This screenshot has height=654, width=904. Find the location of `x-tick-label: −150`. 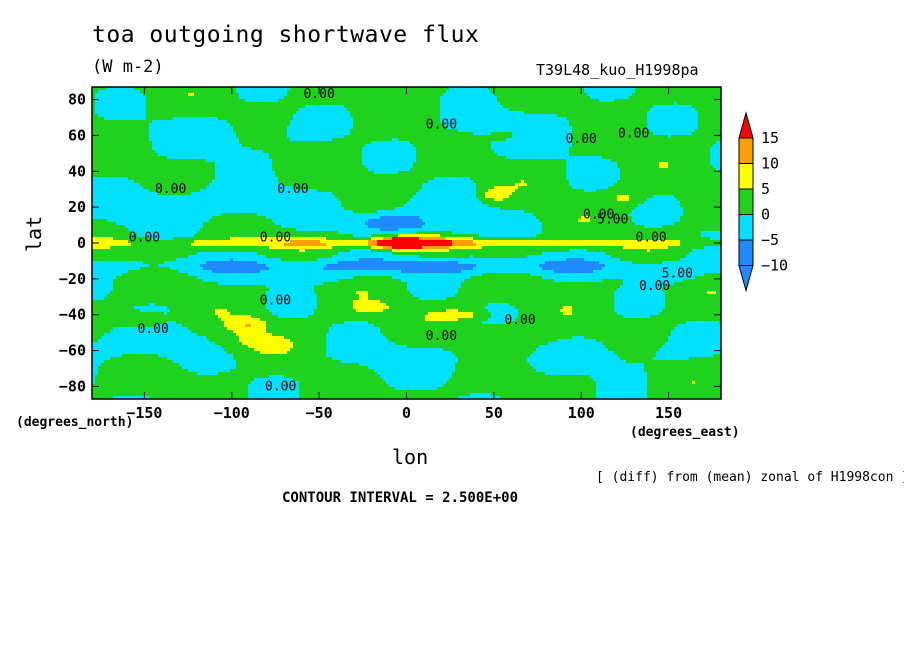

x-tick-label: −150 is located at coordinates (144, 413).